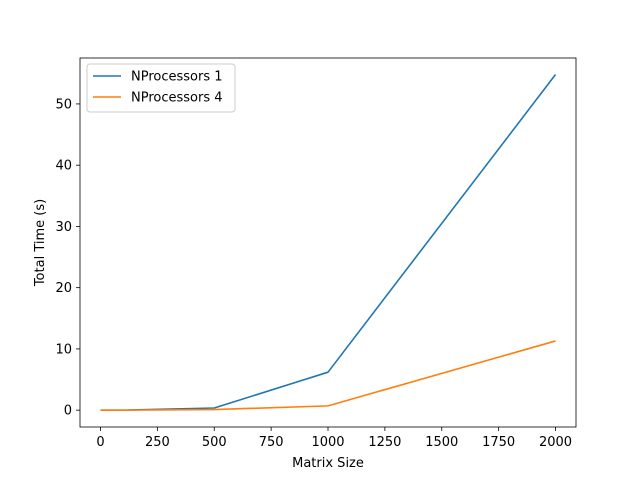 The height and width of the screenshot is (480, 640). I want to click on x-tick-label: 500, so click(214, 442).